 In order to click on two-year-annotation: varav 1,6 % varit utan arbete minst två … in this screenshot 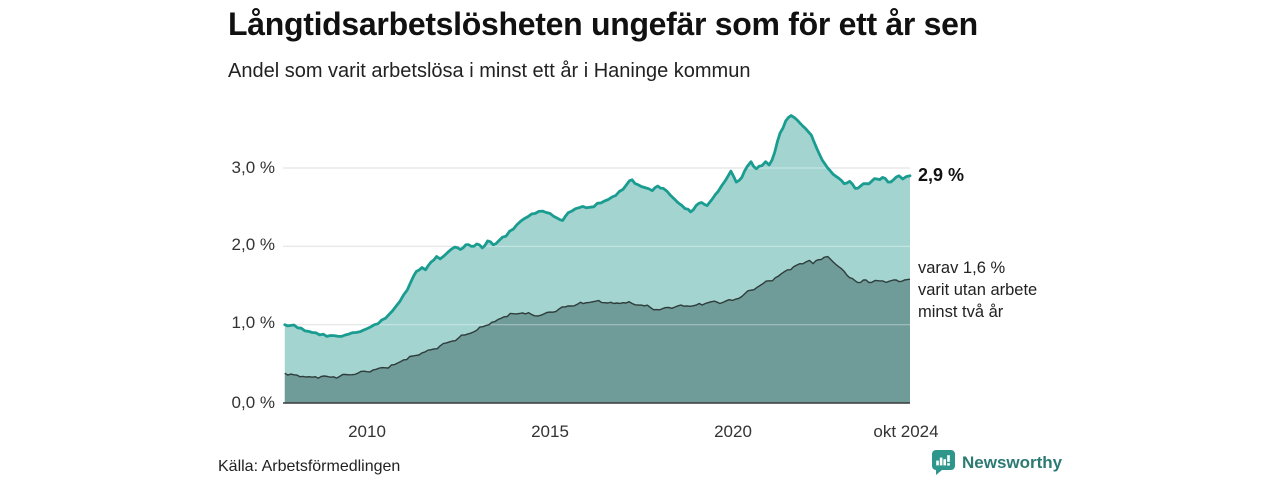, I will do `click(978, 290)`.